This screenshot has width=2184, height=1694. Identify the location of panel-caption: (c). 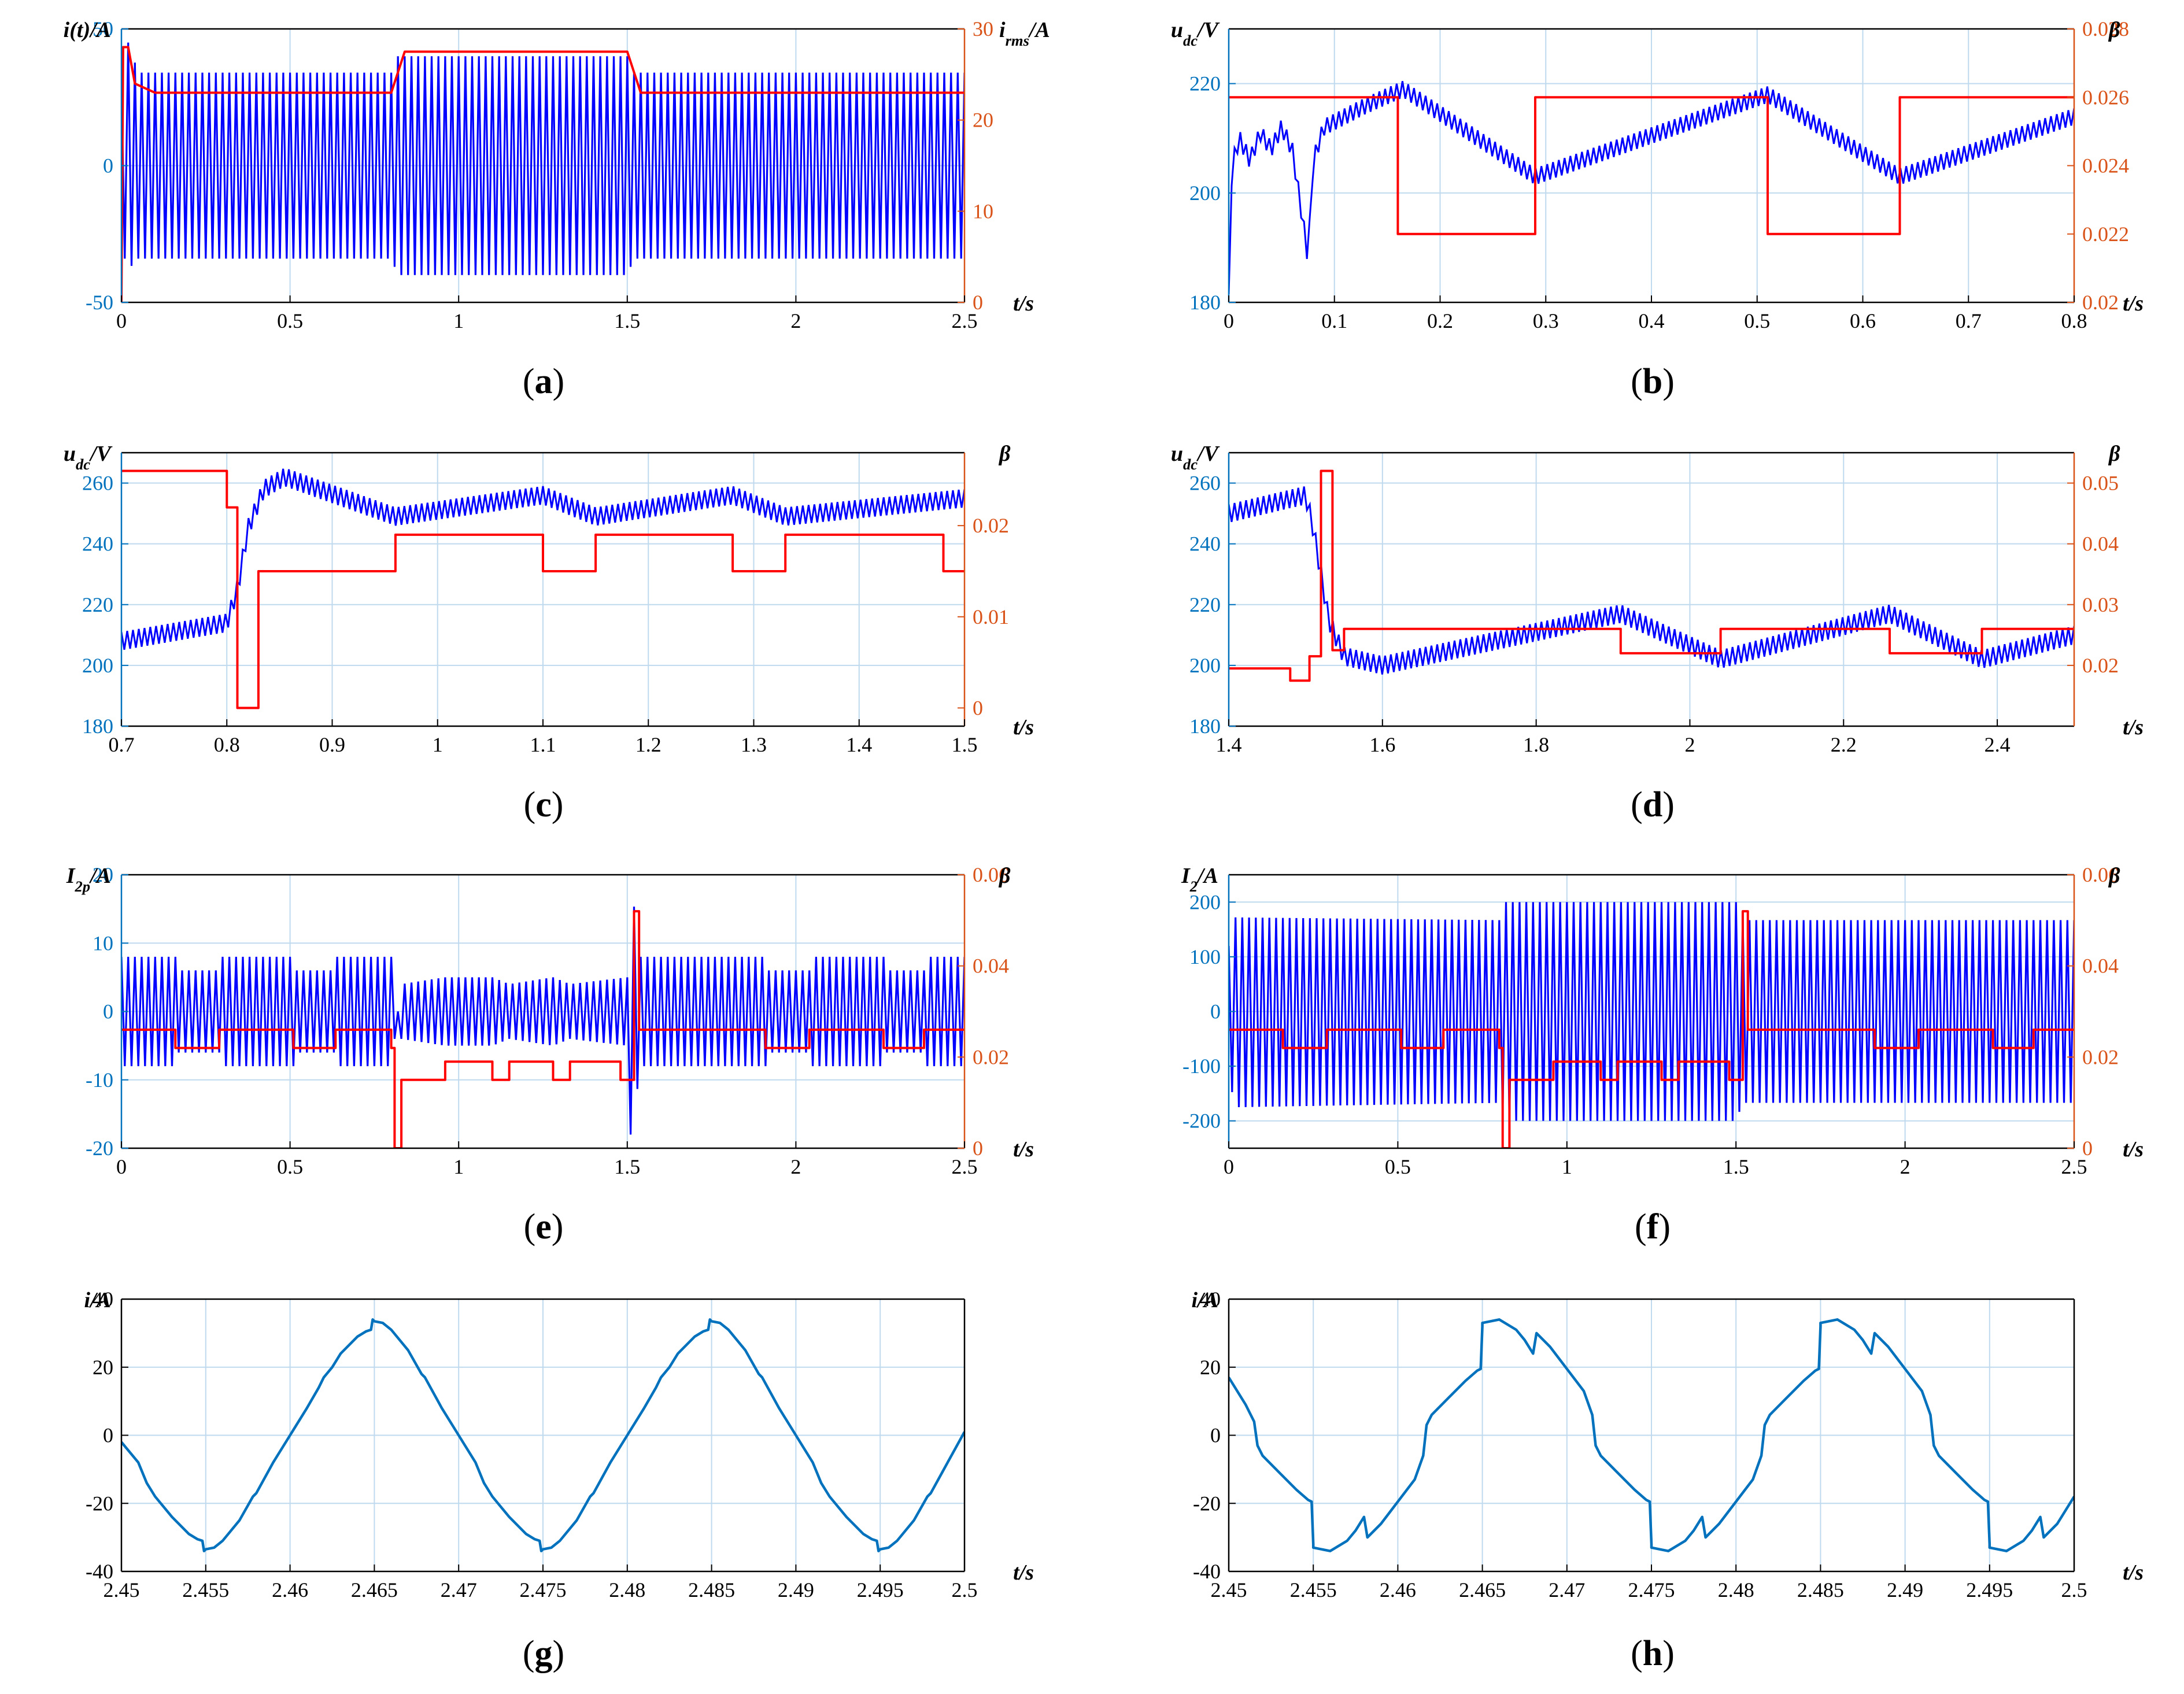
(544, 804).